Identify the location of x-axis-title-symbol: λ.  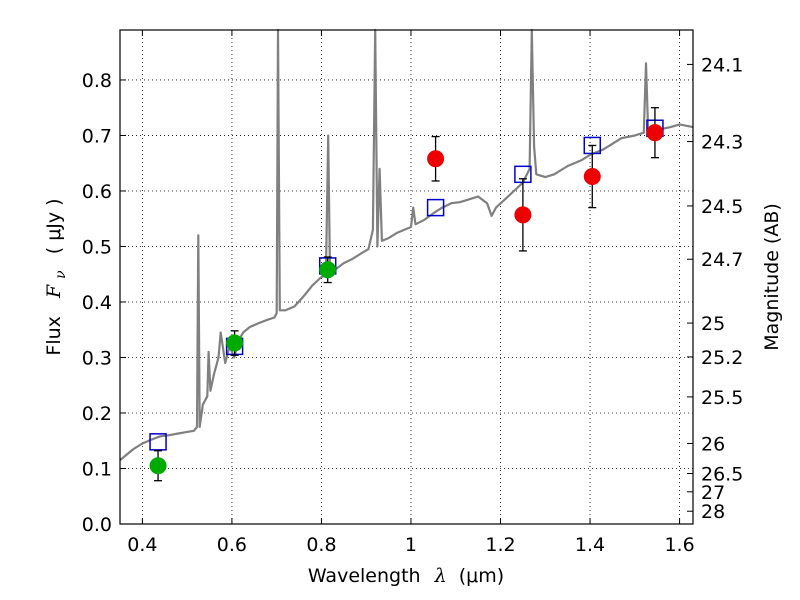
(440, 576).